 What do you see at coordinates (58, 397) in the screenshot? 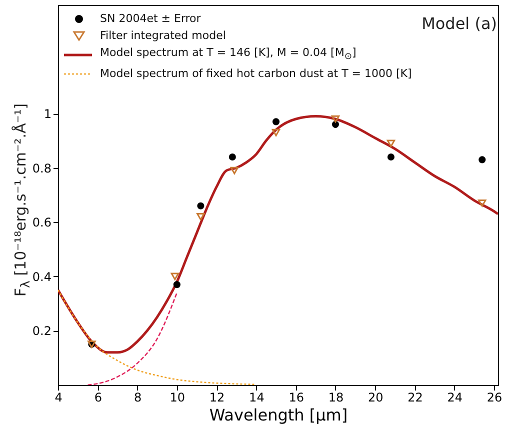
I see `x-tick-label: 4` at bounding box center [58, 397].